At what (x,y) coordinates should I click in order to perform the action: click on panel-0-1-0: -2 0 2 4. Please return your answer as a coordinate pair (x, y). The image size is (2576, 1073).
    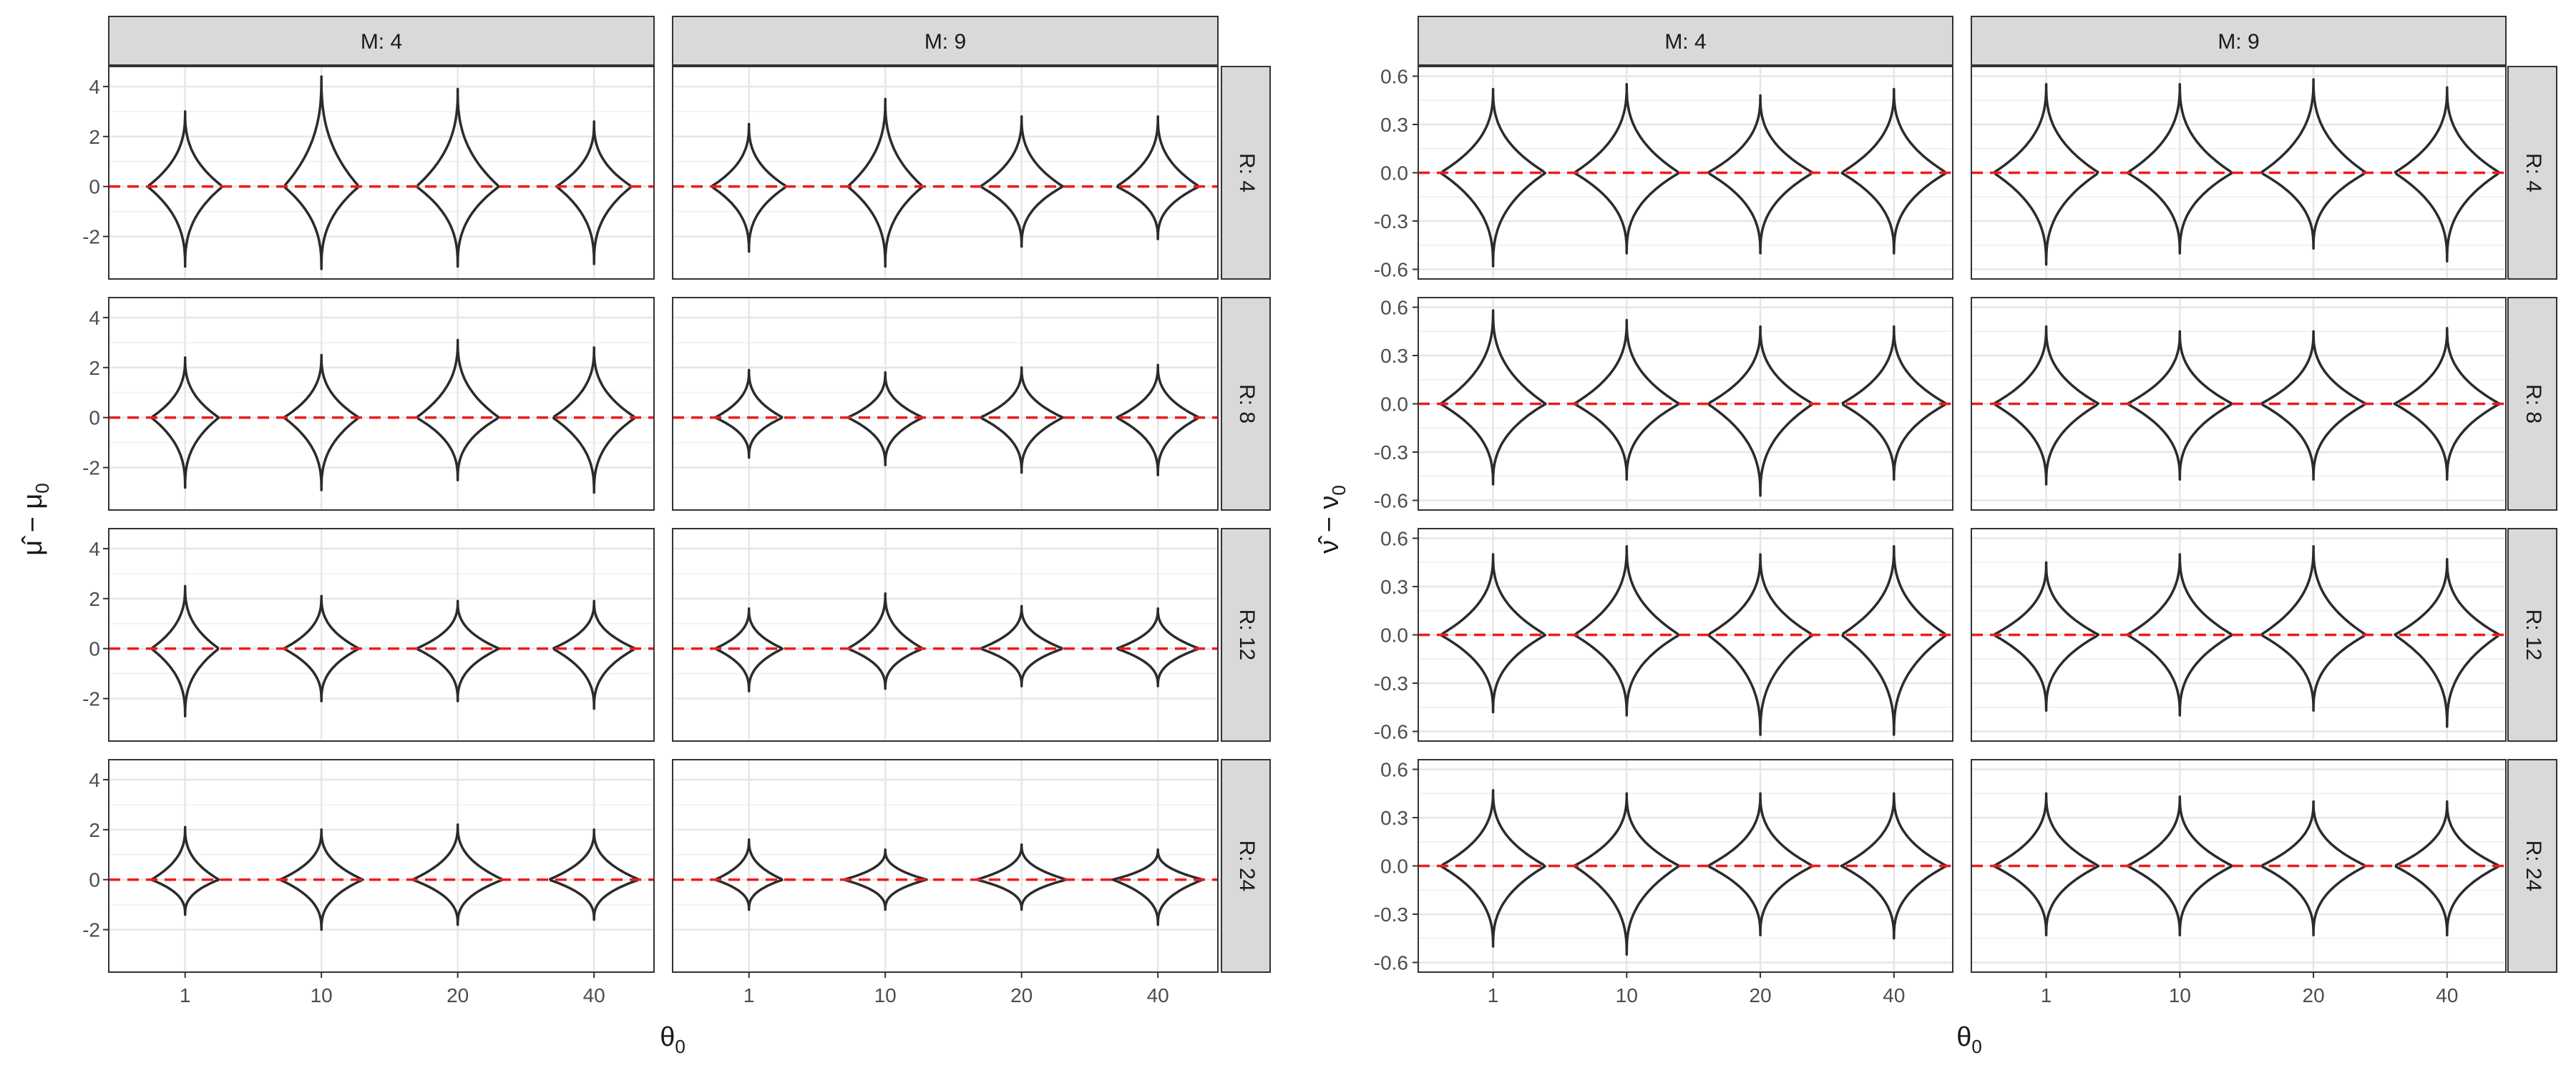
    Looking at the image, I should click on (368, 404).